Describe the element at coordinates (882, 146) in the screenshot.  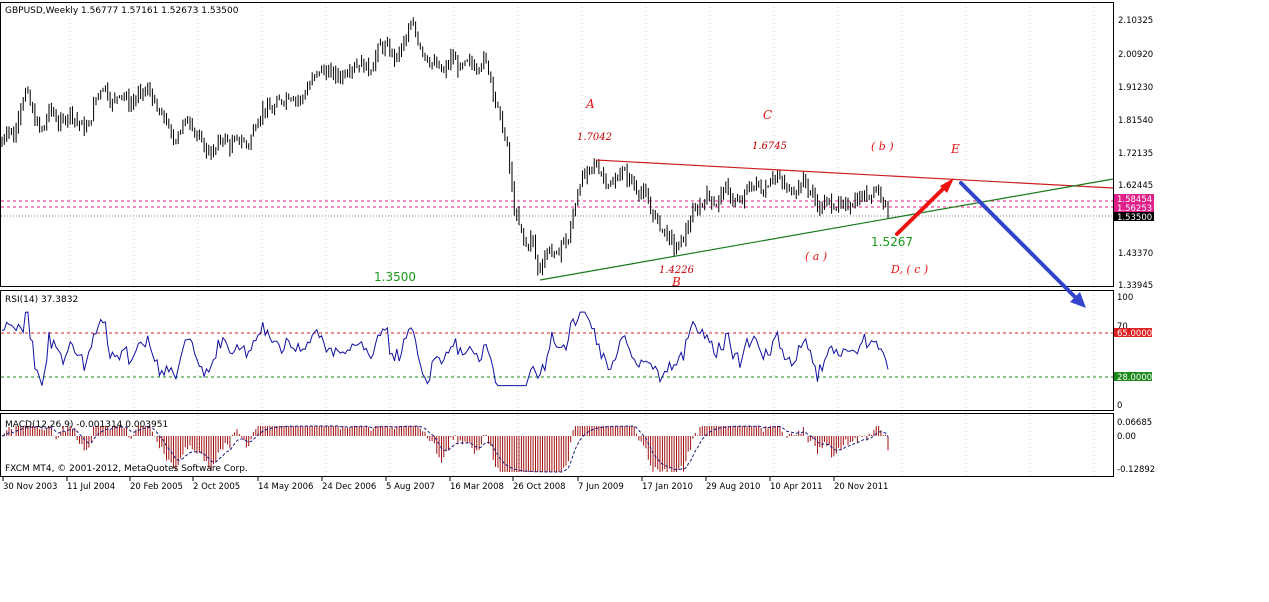
I see `label-wave-b-small: ( b )` at that location.